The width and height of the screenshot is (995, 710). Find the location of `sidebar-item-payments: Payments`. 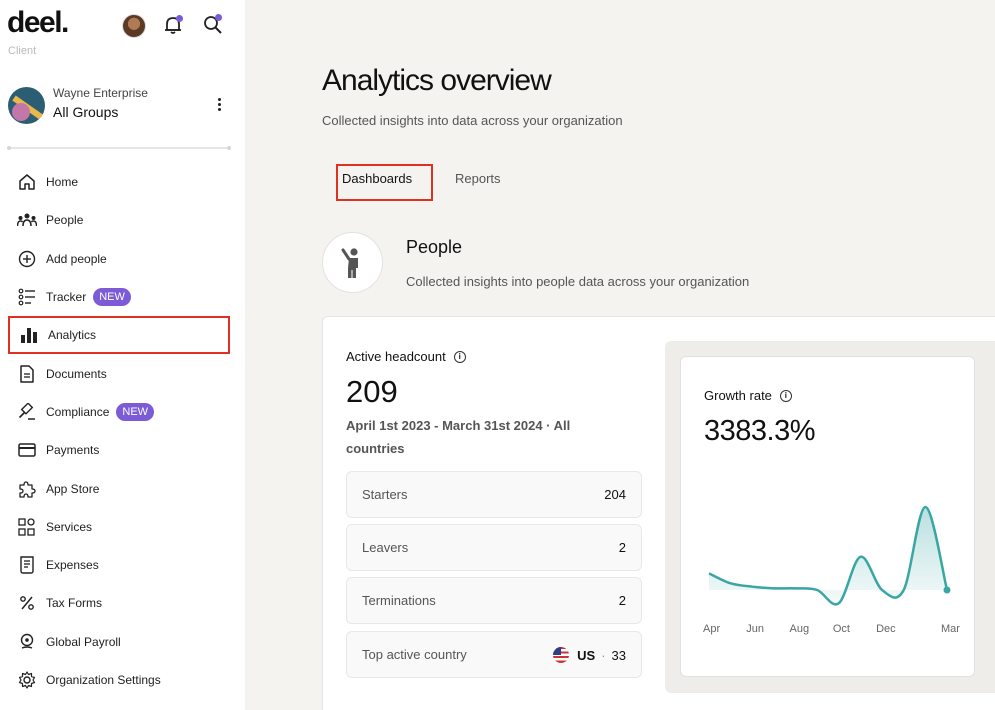

sidebar-item-payments: Payments is located at coordinates (119, 450).